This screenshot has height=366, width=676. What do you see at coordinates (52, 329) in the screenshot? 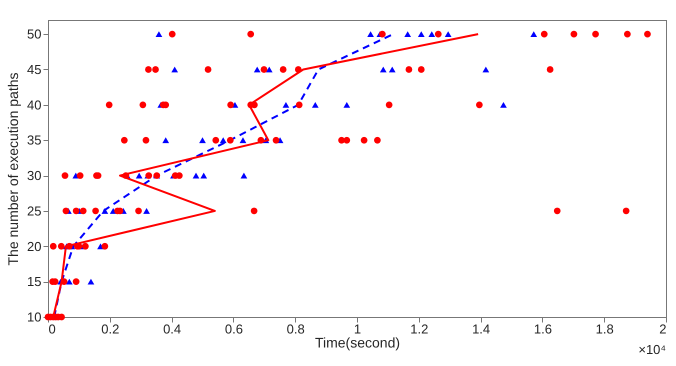
I see `x-tick-label: 0` at bounding box center [52, 329].